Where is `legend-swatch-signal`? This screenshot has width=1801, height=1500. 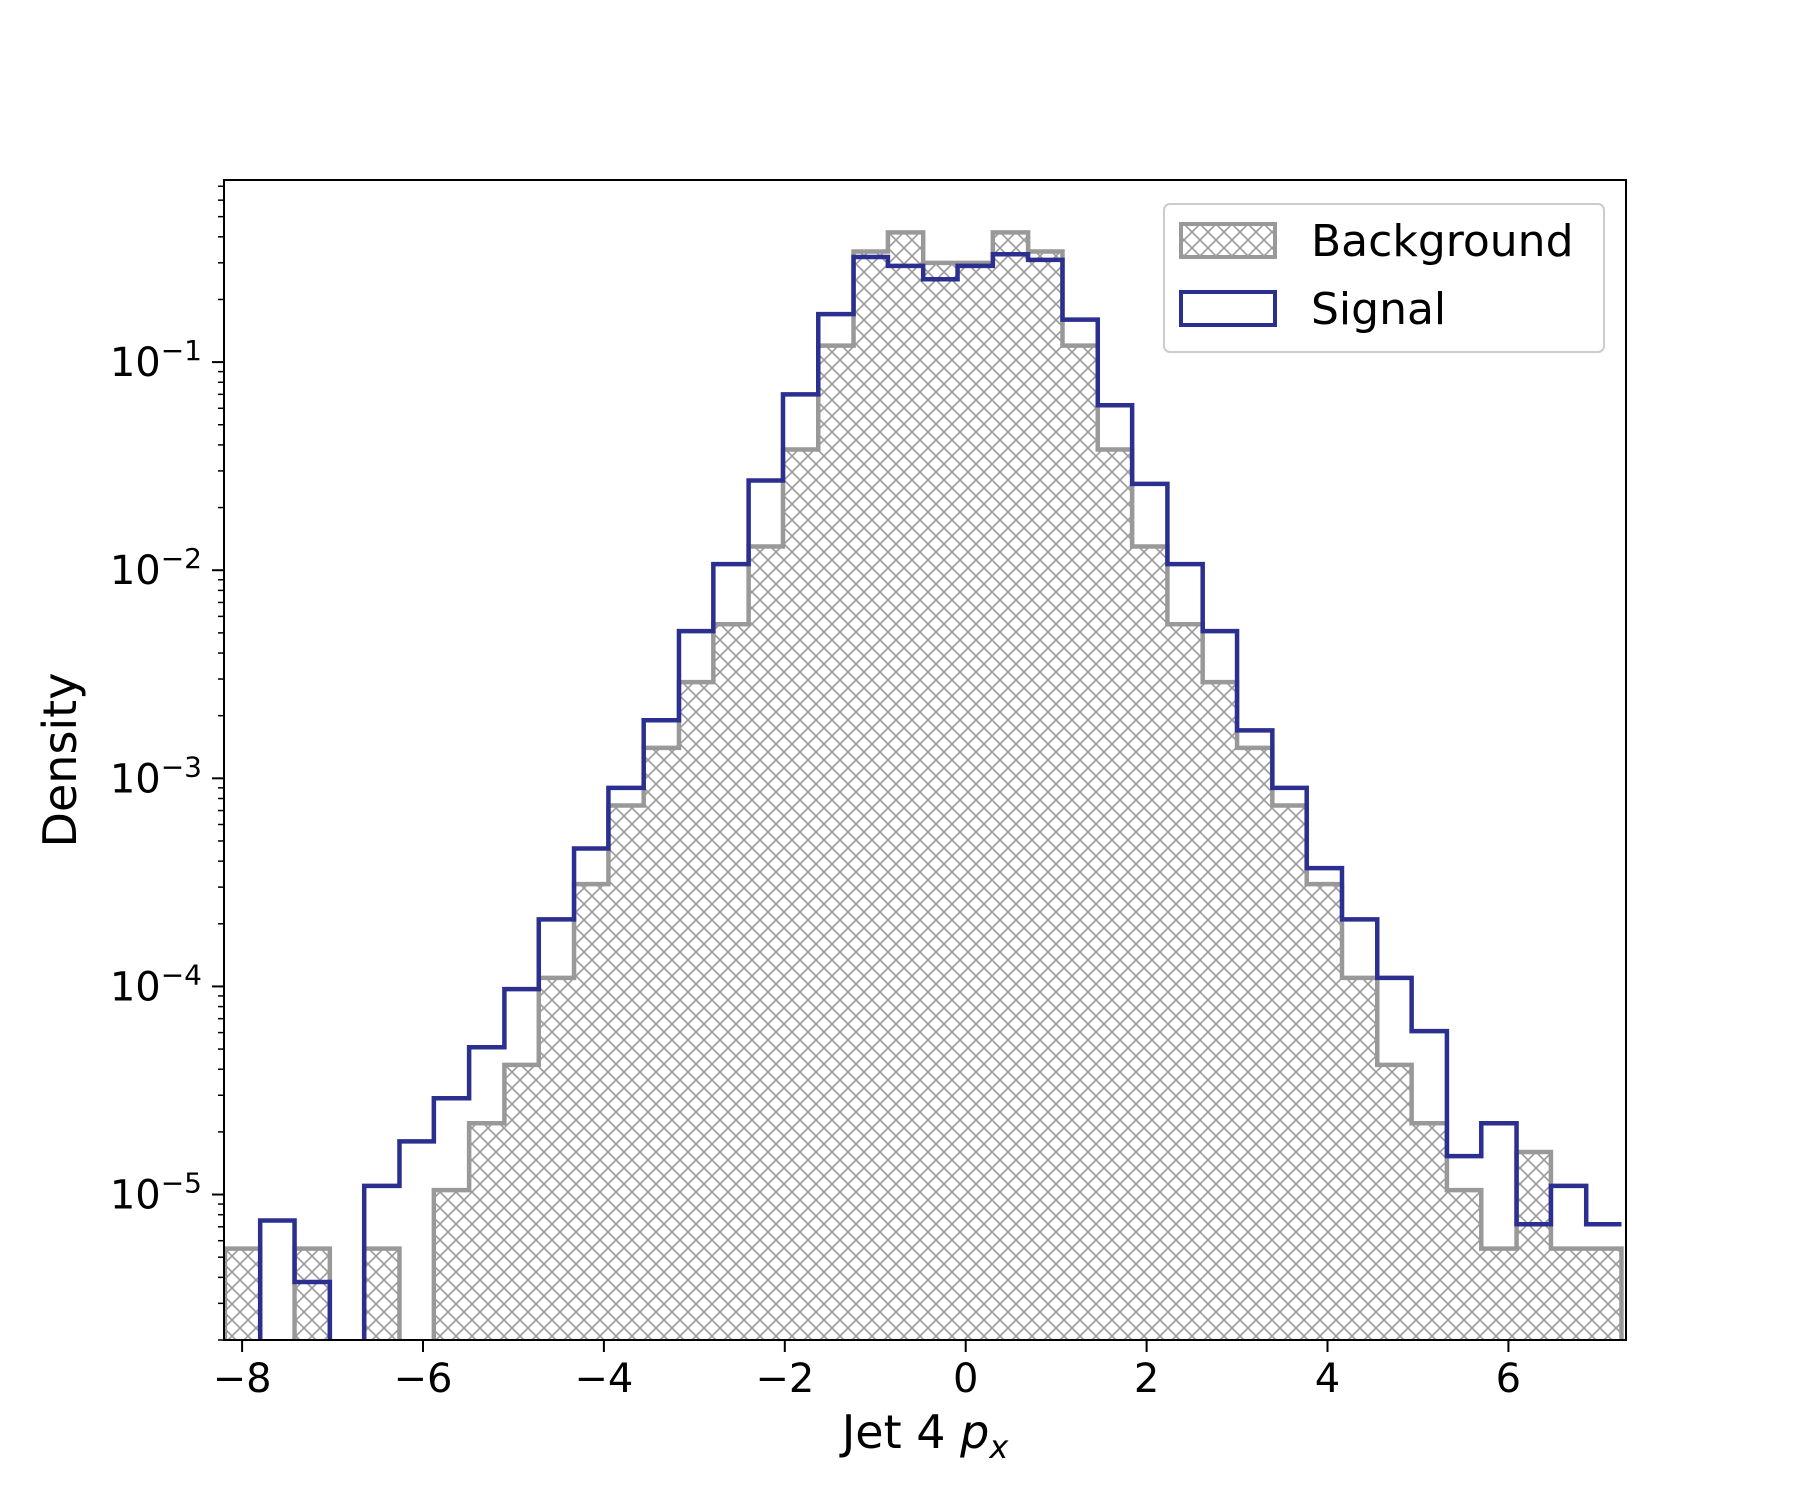
legend-swatch-signal is located at coordinates (1228, 308).